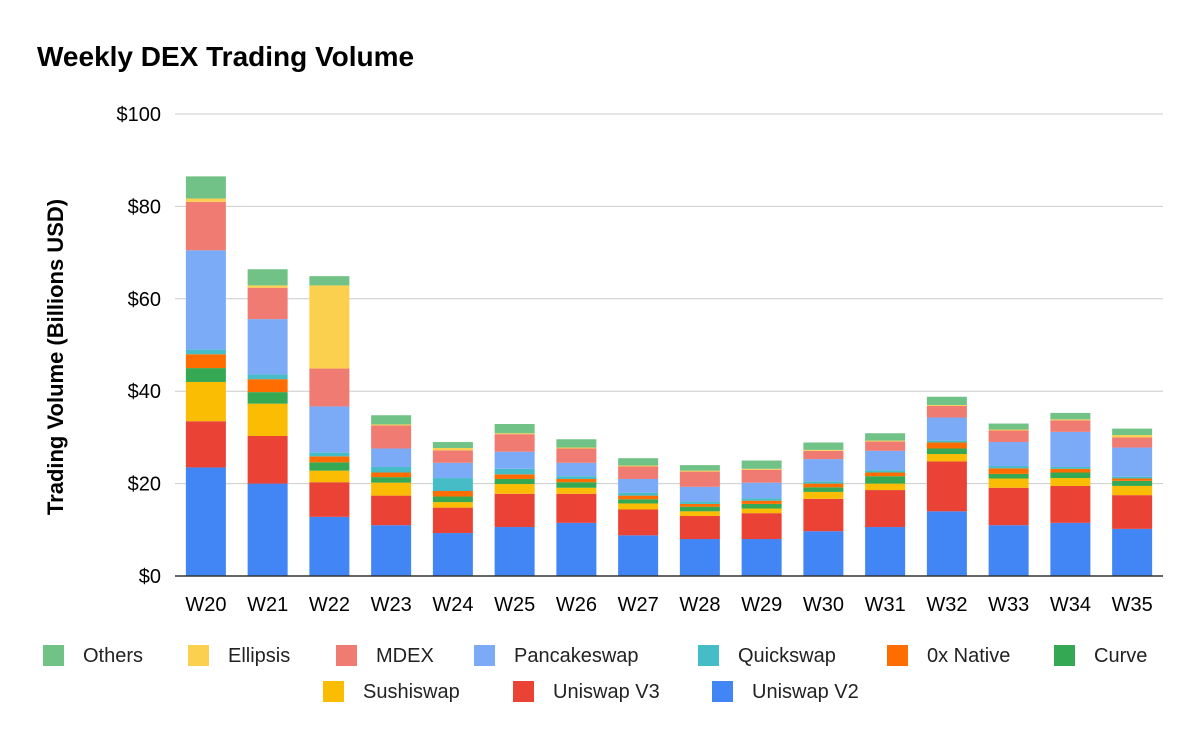 The width and height of the screenshot is (1200, 742). I want to click on bar-segment-ellipsis-w32, so click(946, 405).